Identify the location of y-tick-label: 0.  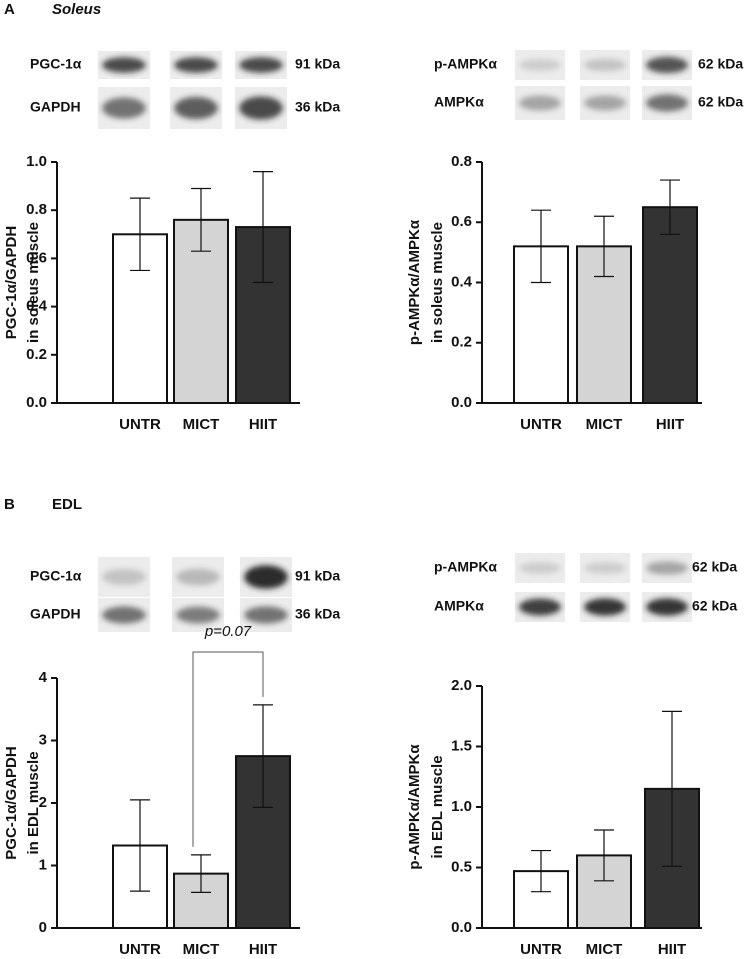
(43, 927).